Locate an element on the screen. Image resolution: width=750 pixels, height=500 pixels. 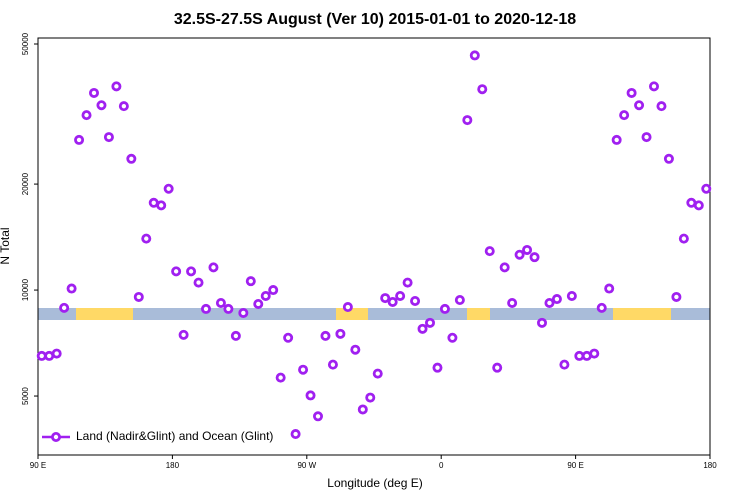
legend: Land (Nadir&Glint) and Ocean (Glint) is located at coordinates (157, 436).